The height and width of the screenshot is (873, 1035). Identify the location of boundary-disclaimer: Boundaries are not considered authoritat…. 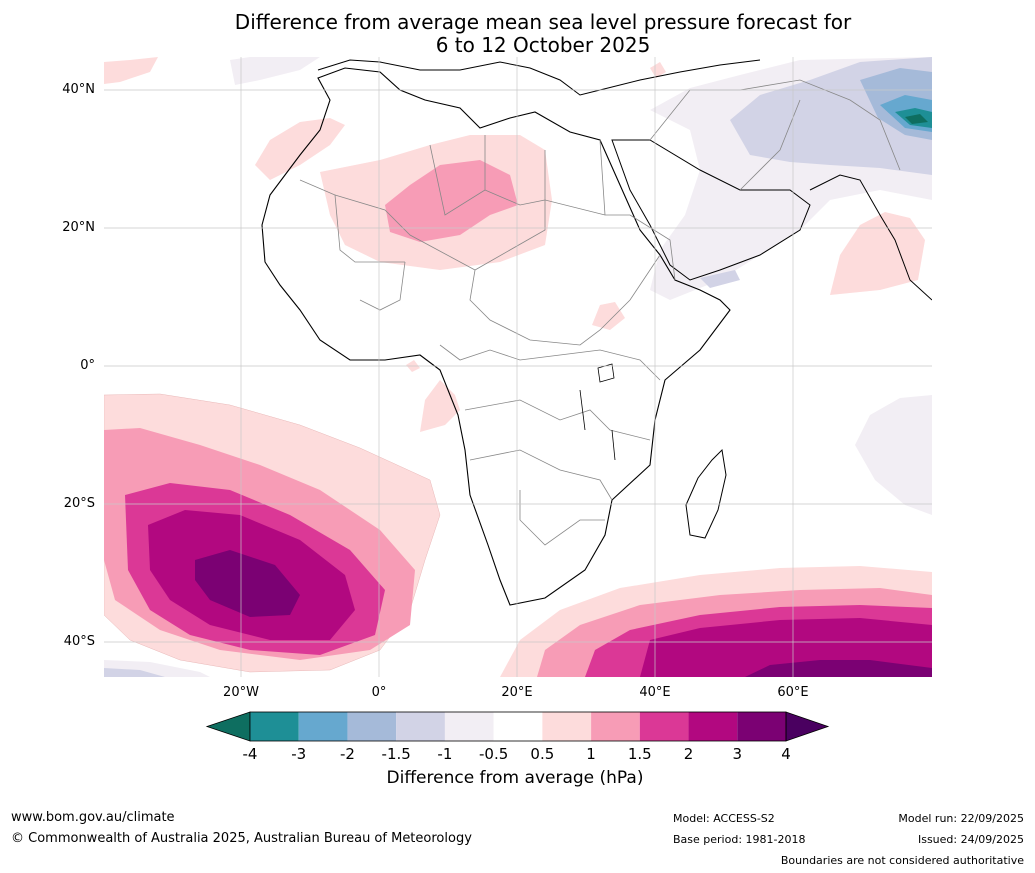
(902, 860).